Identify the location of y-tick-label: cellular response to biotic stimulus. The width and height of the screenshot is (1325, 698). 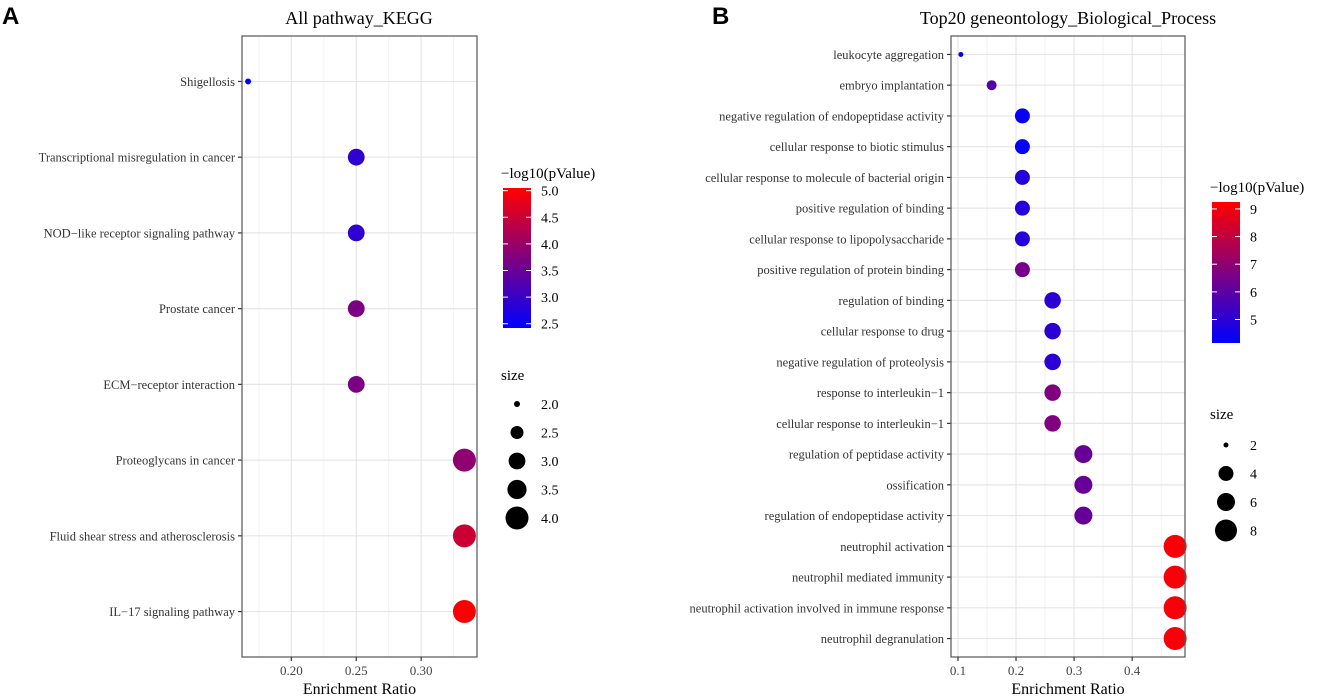
(857, 147).